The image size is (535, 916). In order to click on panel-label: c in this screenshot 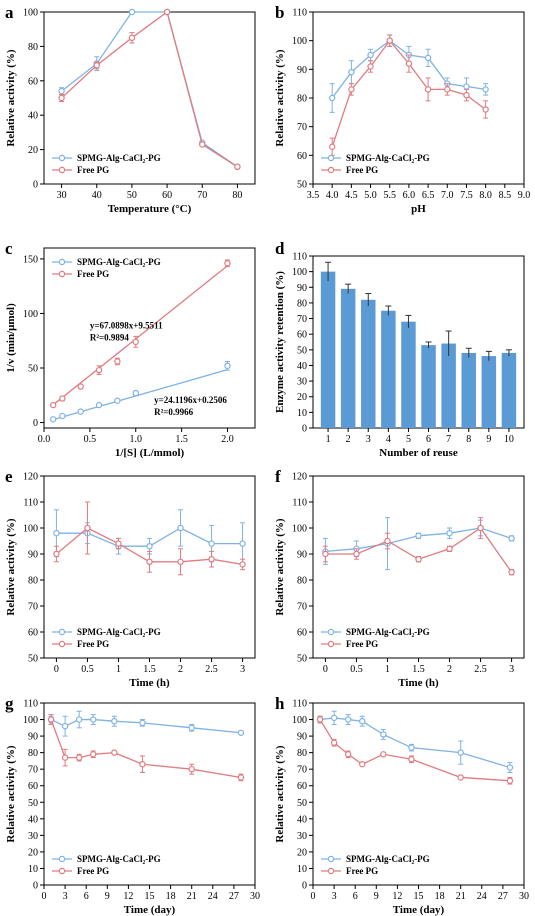, I will do `click(9, 248)`.